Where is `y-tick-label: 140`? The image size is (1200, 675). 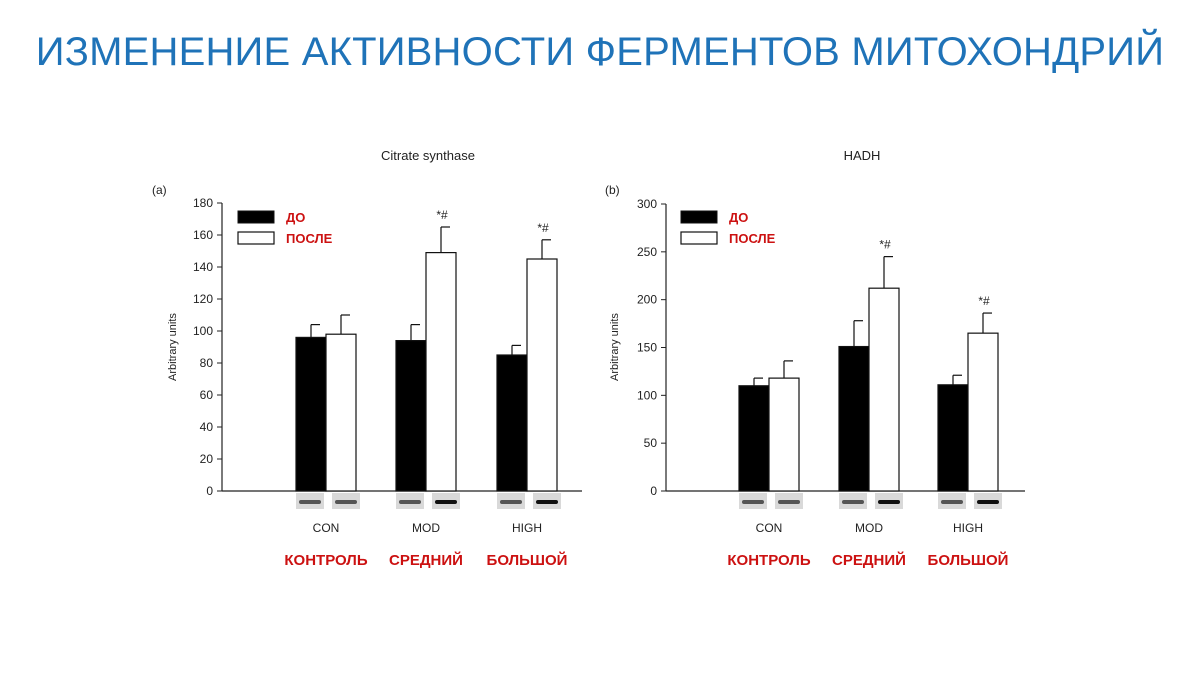 y-tick-label: 140 is located at coordinates (203, 267).